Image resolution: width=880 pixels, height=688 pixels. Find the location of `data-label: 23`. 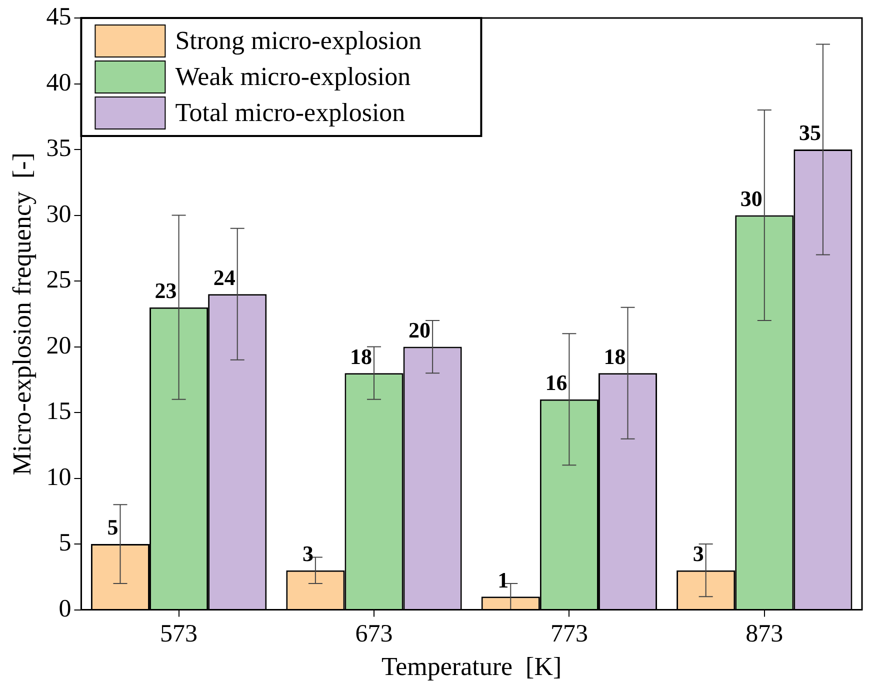

data-label: 23 is located at coordinates (165, 291).